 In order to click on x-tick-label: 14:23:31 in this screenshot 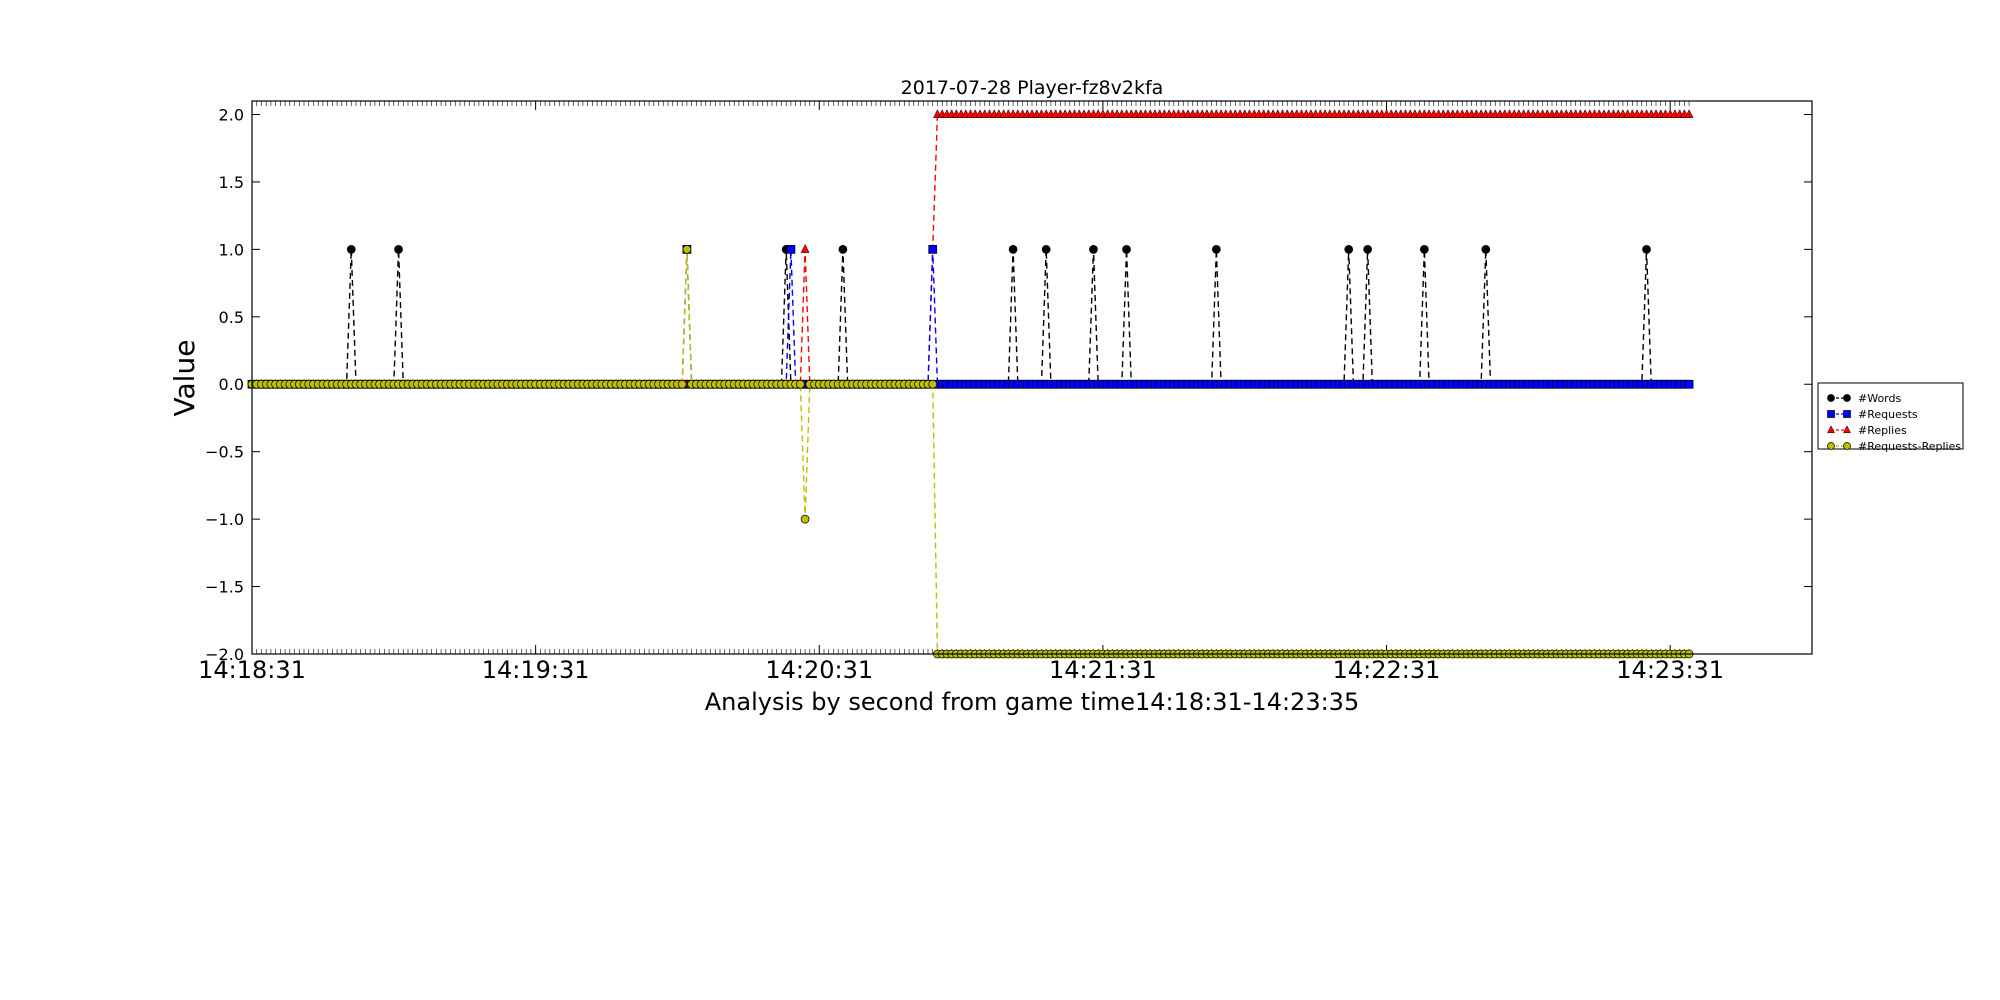, I will do `click(1670, 670)`.